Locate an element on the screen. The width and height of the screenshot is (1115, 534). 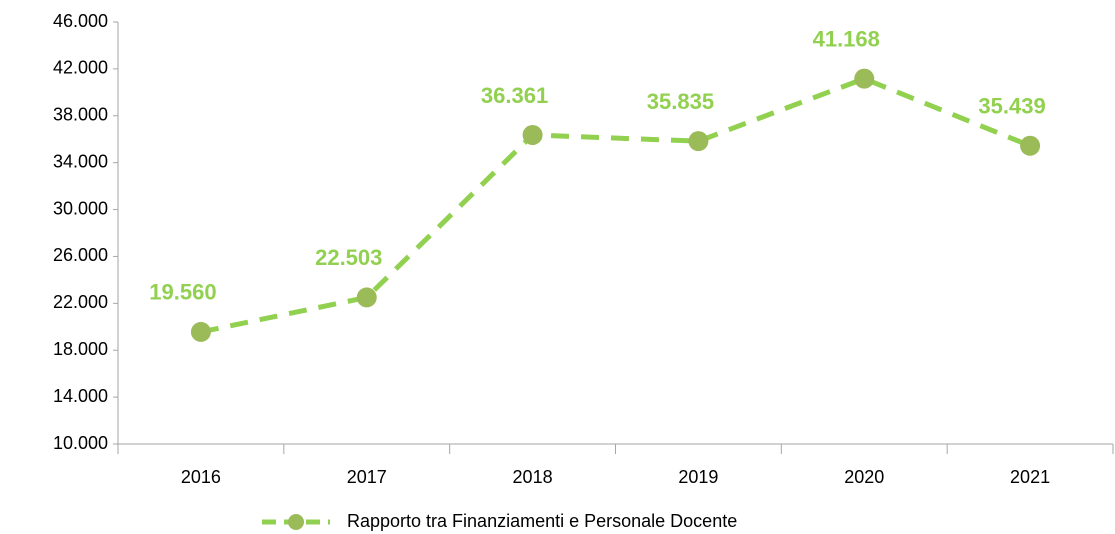
y-tick-label: 42.000 is located at coordinates (80, 68).